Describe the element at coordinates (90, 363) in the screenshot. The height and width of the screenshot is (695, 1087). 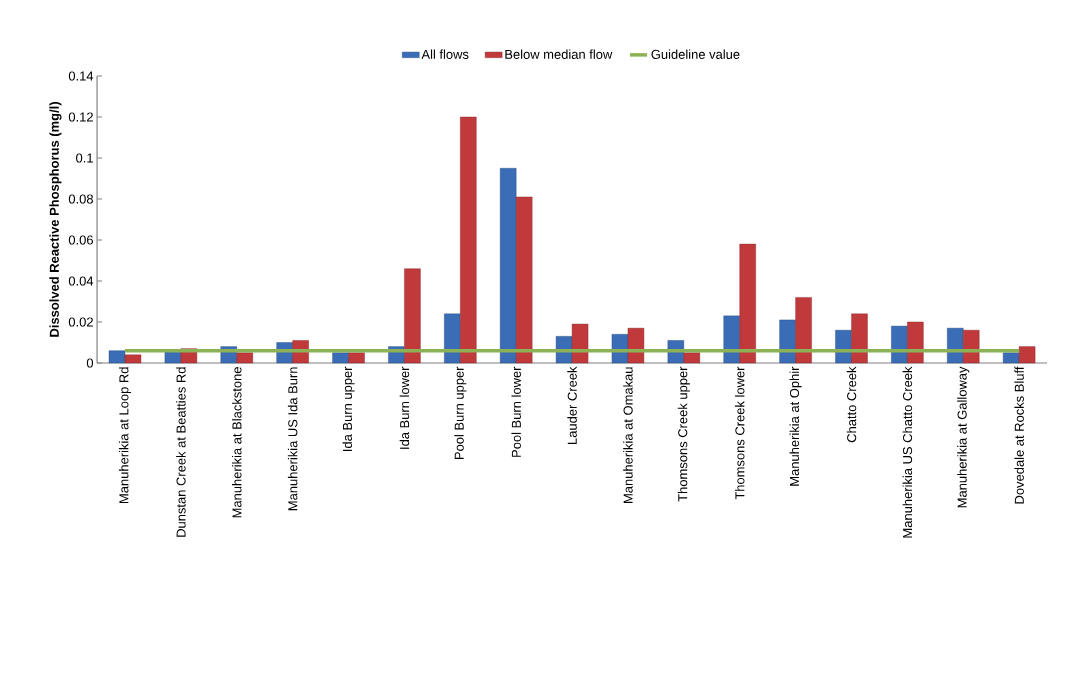
I see `y-tick-label: 0` at that location.